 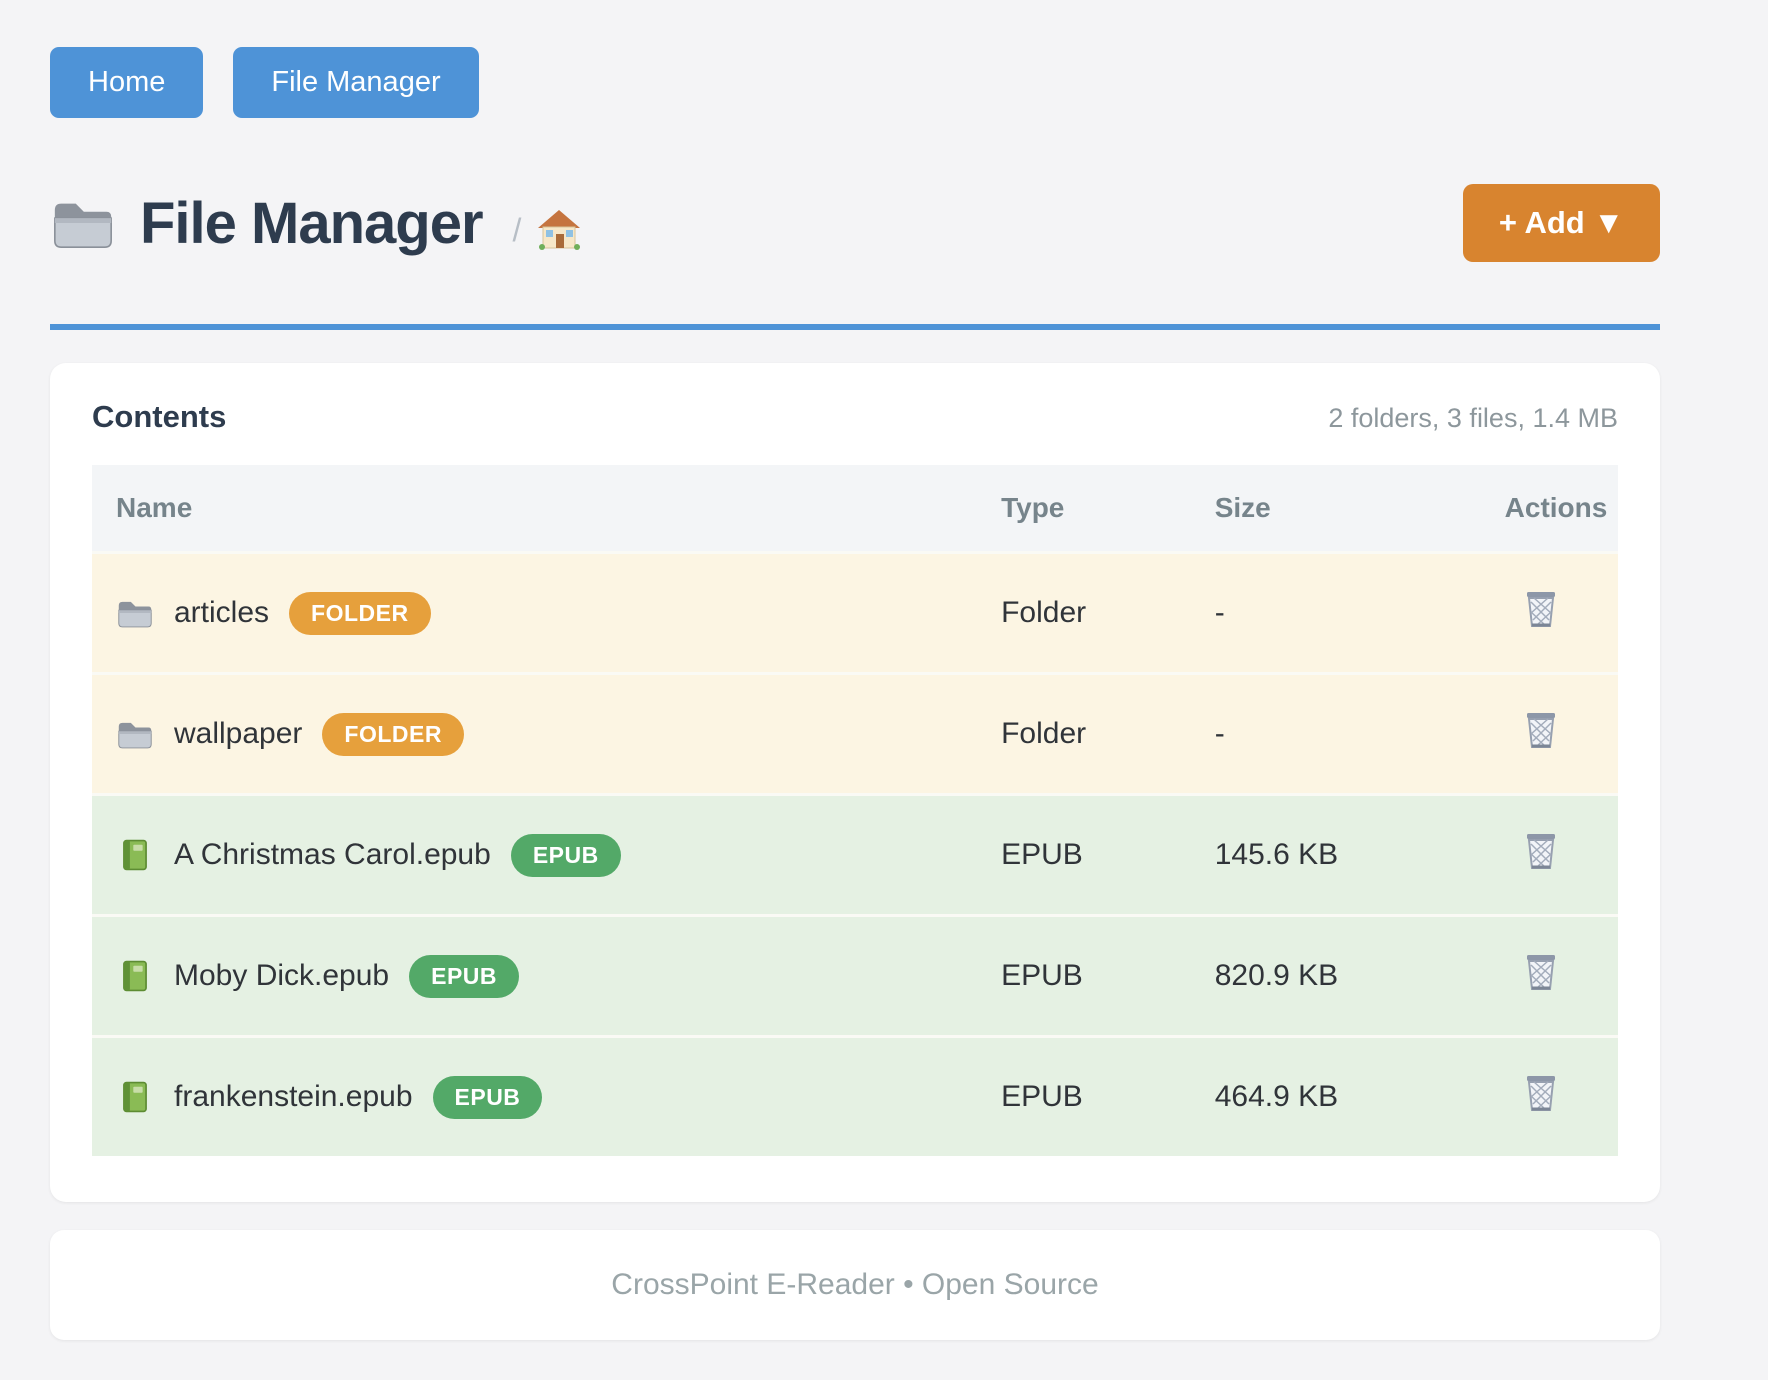 What do you see at coordinates (1473, 418) in the screenshot?
I see `contents-summary: 2 folders, 3 files, 1.4 MB` at bounding box center [1473, 418].